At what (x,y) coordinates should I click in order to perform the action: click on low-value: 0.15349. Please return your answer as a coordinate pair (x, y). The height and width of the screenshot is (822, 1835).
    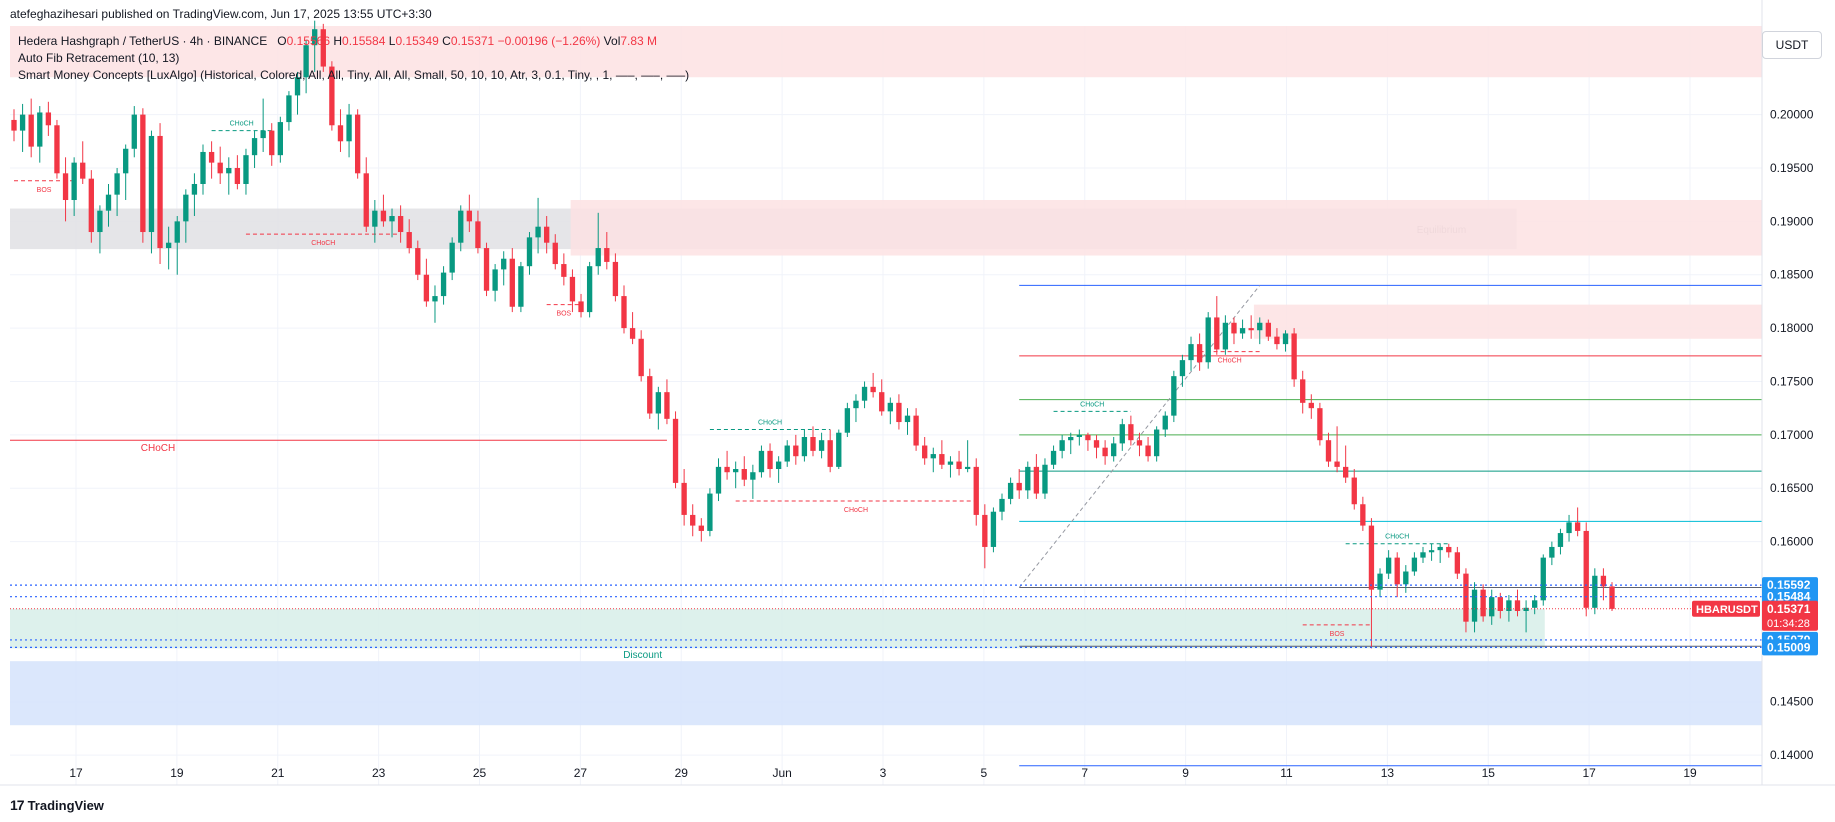
    Looking at the image, I should click on (417, 41).